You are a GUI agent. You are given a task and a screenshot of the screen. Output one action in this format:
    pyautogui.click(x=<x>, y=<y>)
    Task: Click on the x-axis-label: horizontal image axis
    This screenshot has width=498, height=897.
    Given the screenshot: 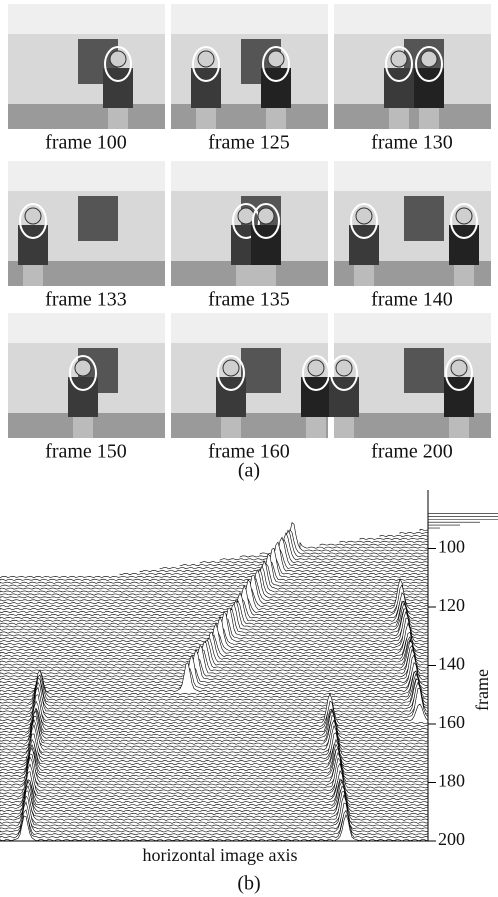 What is the action you would take?
    pyautogui.click(x=220, y=855)
    